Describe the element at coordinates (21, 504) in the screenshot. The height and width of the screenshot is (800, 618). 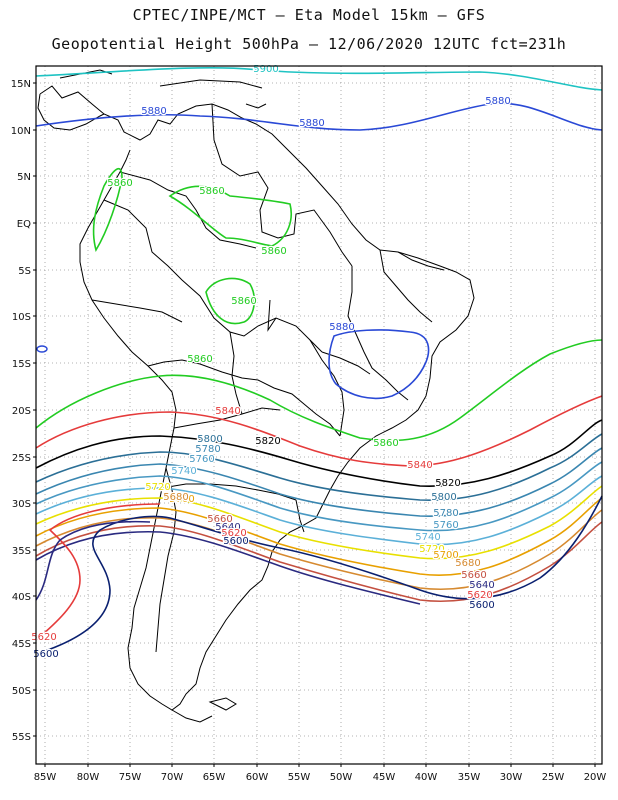
I see `lat-label: 30S` at that location.